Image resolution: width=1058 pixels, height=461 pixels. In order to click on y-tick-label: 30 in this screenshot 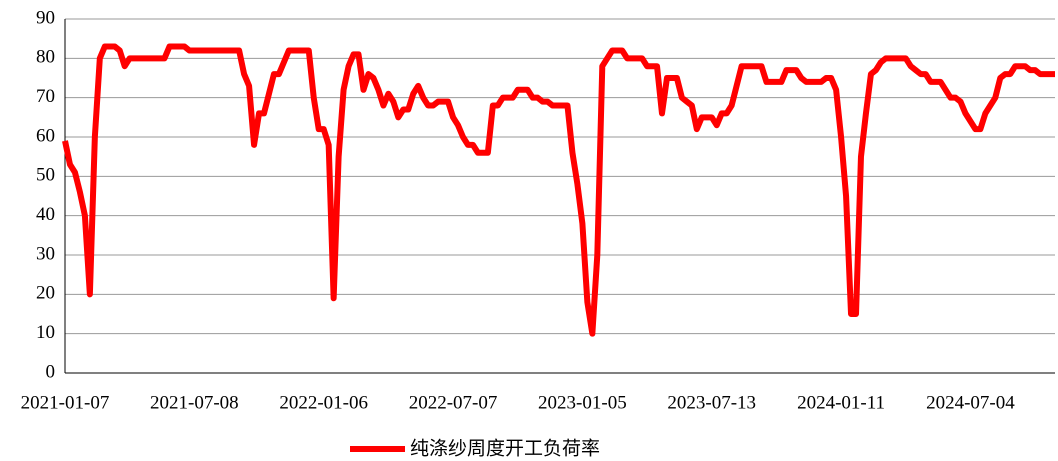, I will do `click(45, 253)`.